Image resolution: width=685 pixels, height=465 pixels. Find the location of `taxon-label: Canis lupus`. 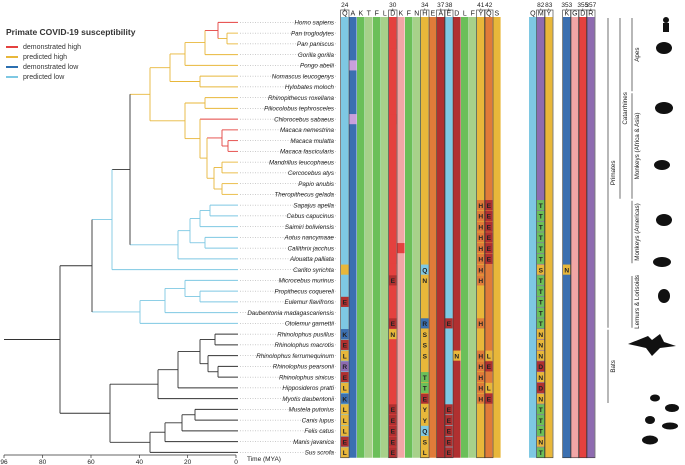

taxon-label: Canis lupus is located at coordinates (318, 420).